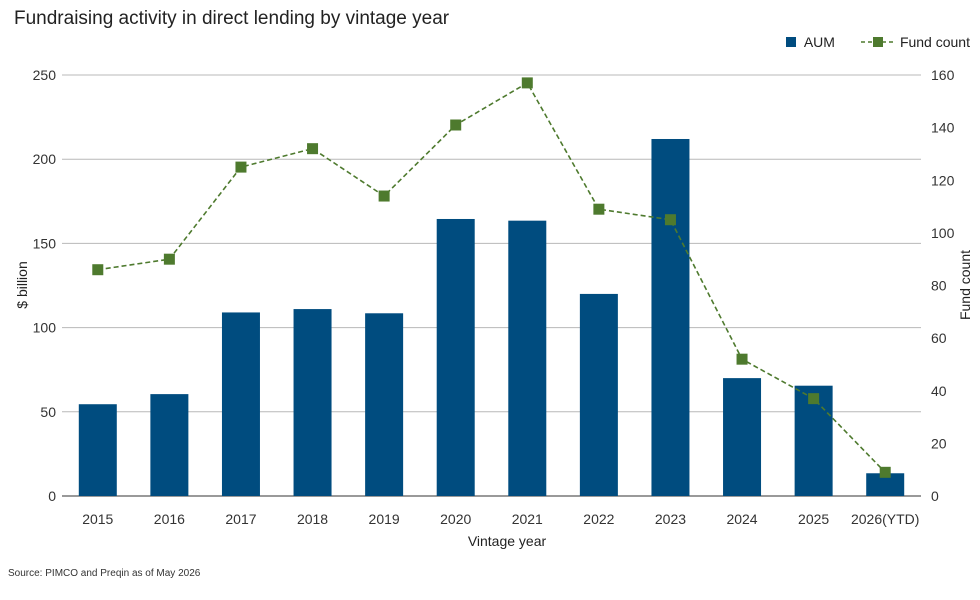  I want to click on y-tick-label: 0, so click(52, 496).